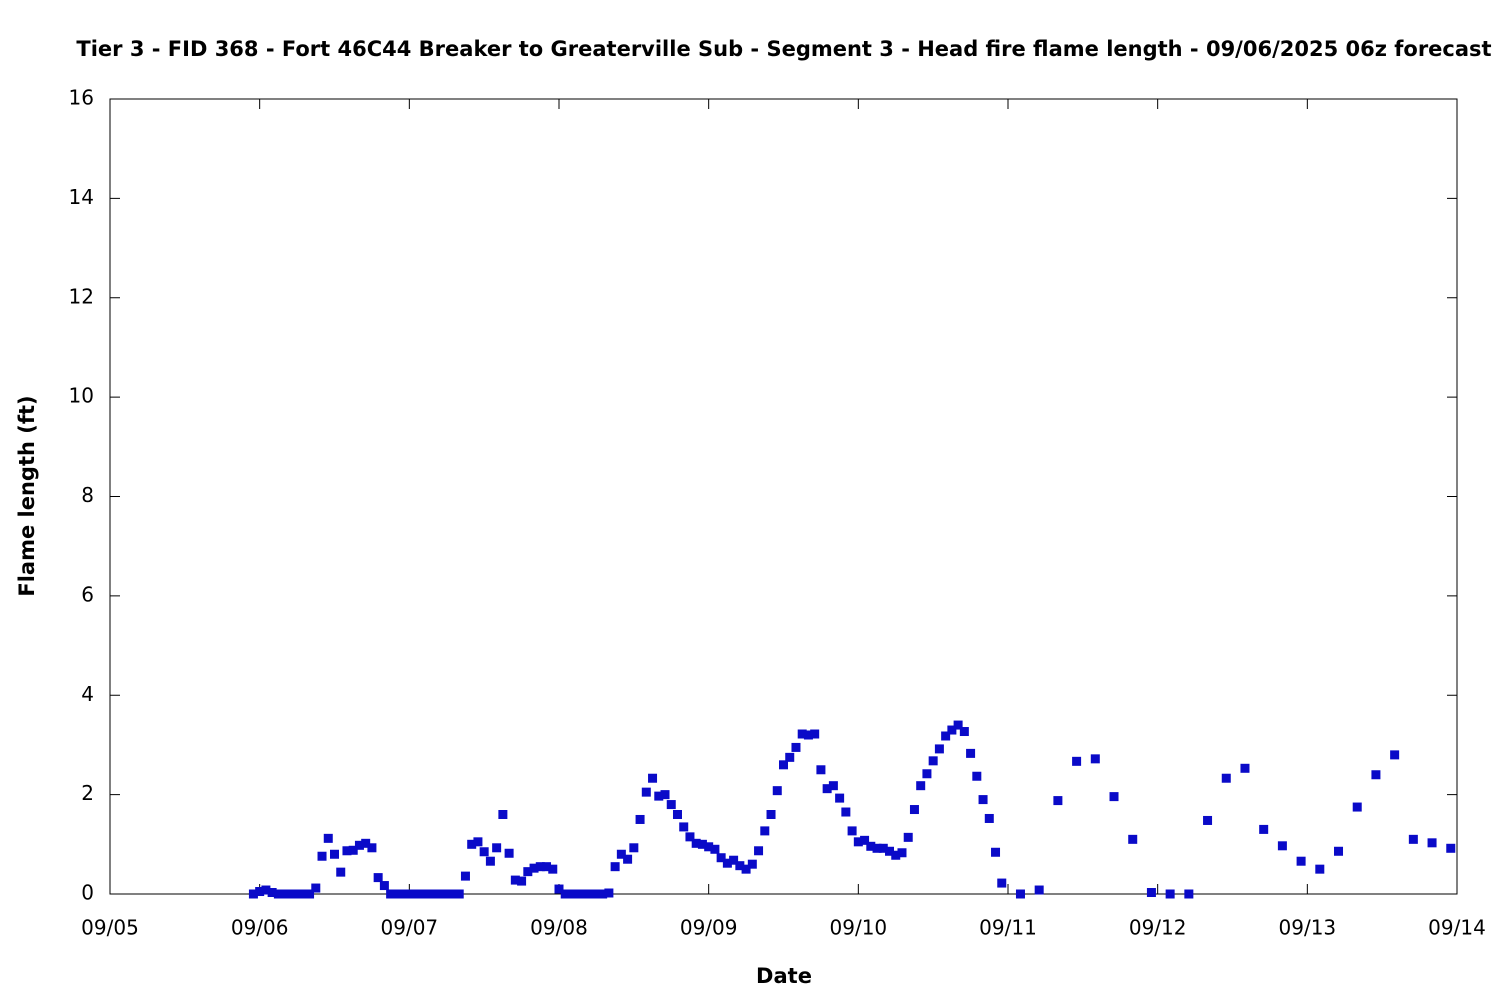 This screenshot has width=1500, height=1000. What do you see at coordinates (1457, 928) in the screenshot?
I see `x-tick-label: 09/14` at bounding box center [1457, 928].